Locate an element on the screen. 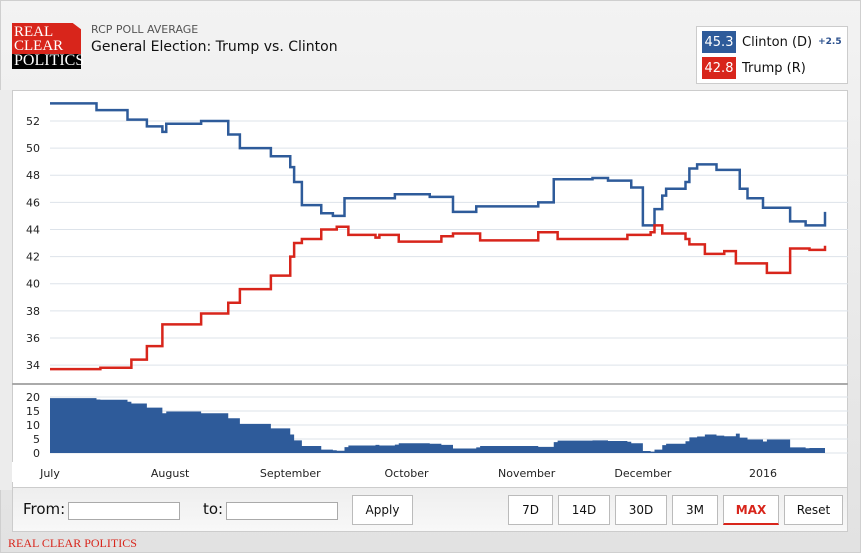 This screenshot has height=553, width=861. logo-word: POLITICS is located at coordinates (48, 60).